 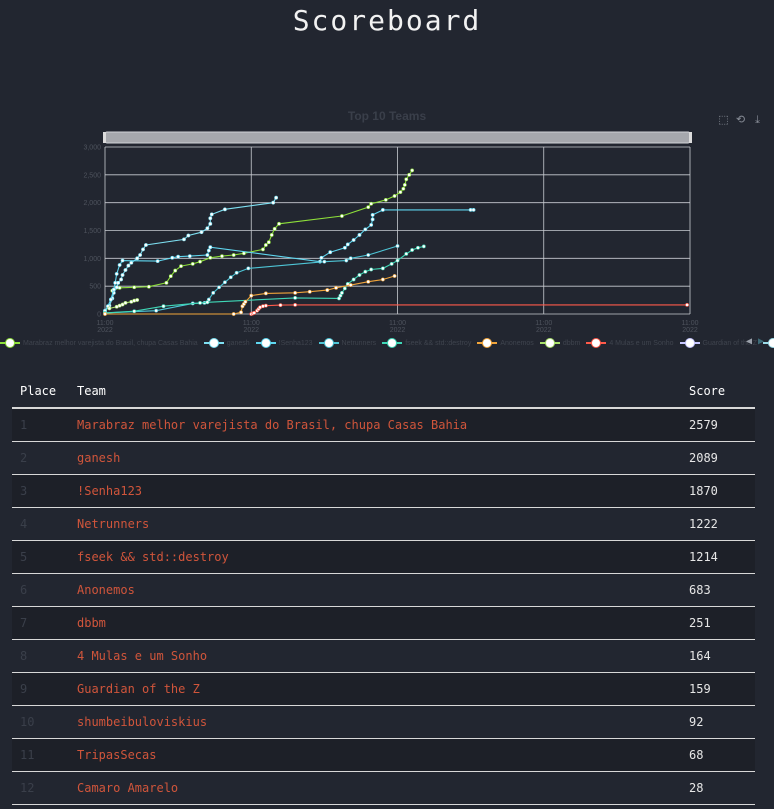 What do you see at coordinates (559, 343) in the screenshot?
I see `legend-item: dbbm` at bounding box center [559, 343].